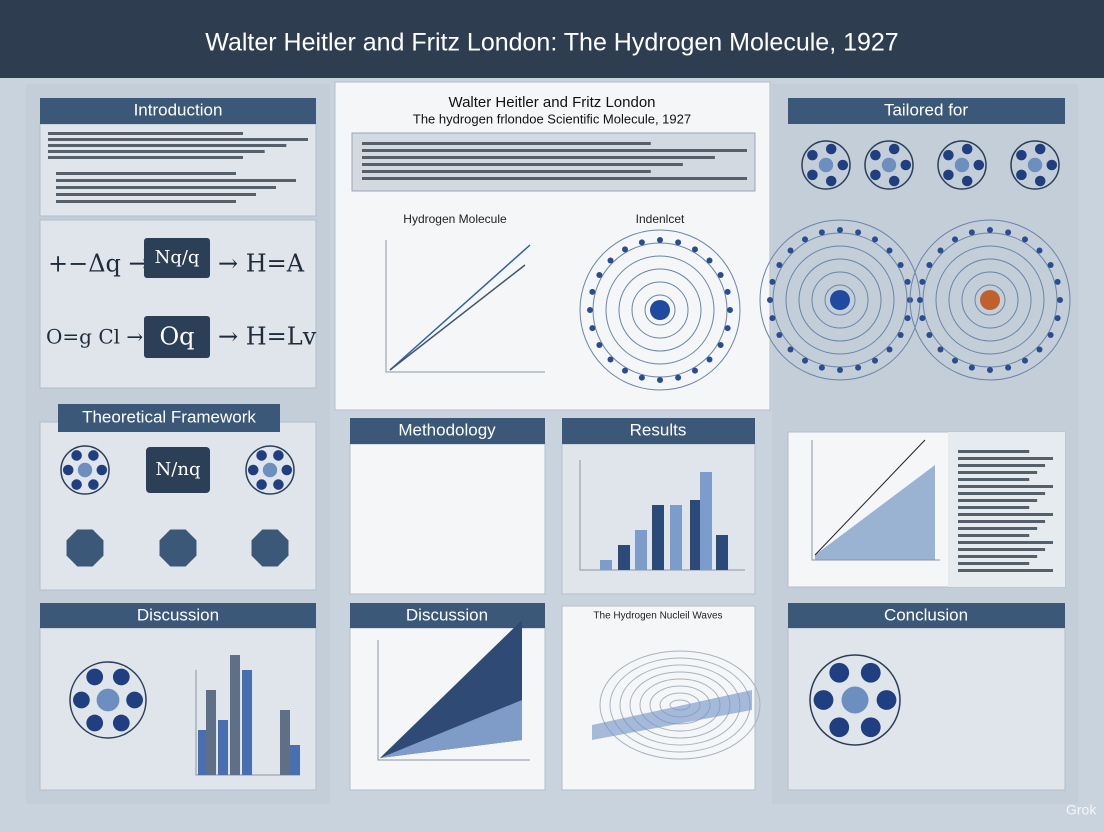 The image size is (1104, 832). I want to click on section-title: Tailored for, so click(926, 109).